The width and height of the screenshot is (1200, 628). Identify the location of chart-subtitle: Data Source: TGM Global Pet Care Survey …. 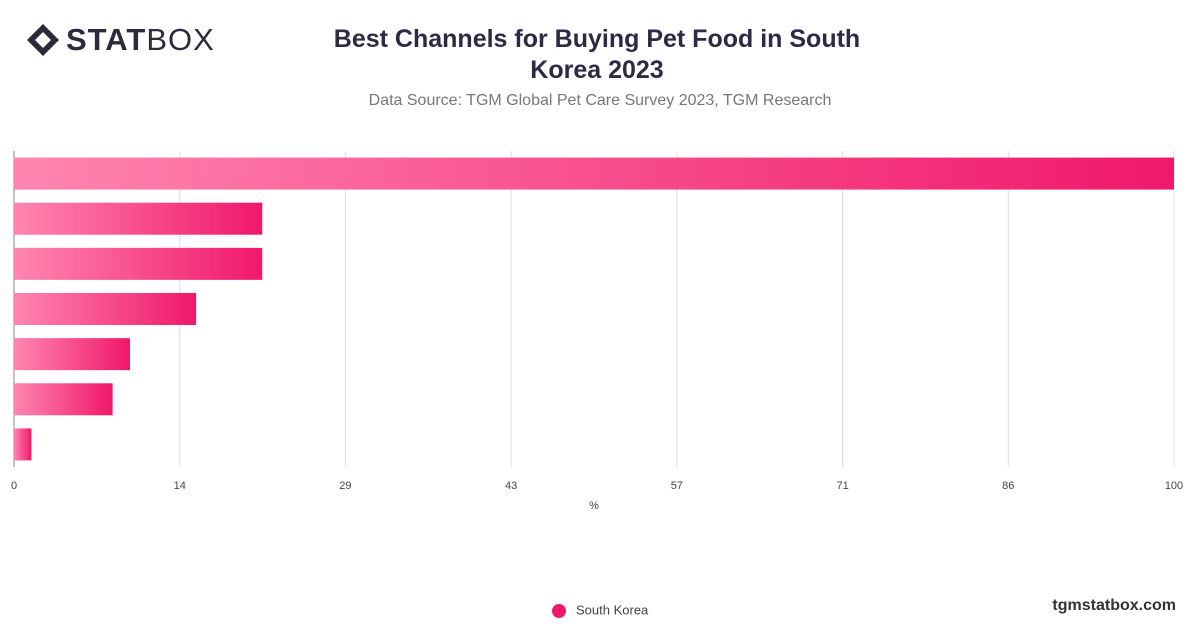
(600, 100).